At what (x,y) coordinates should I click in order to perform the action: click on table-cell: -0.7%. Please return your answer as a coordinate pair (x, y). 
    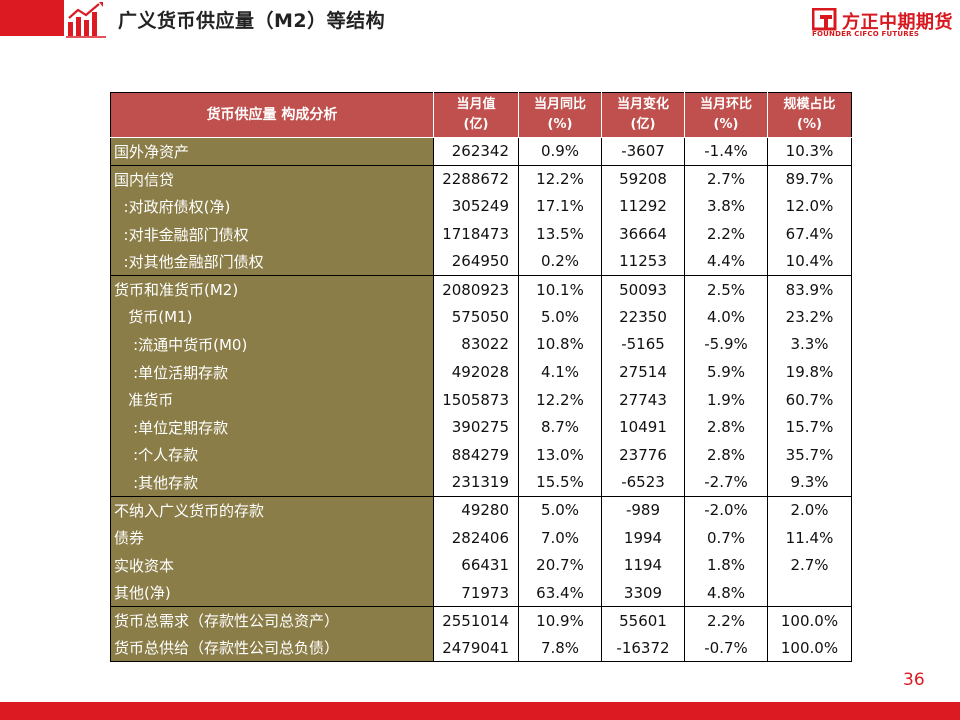
    Looking at the image, I should click on (726, 648).